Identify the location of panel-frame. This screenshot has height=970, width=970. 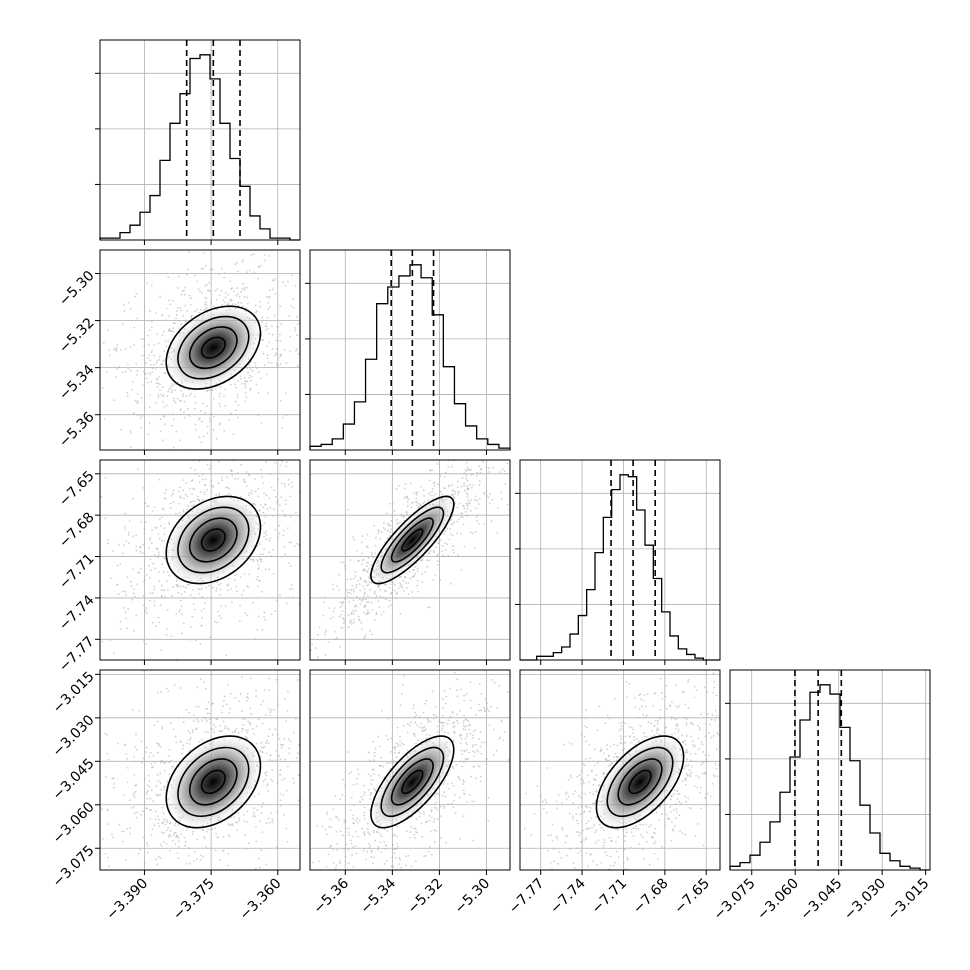
(410, 770).